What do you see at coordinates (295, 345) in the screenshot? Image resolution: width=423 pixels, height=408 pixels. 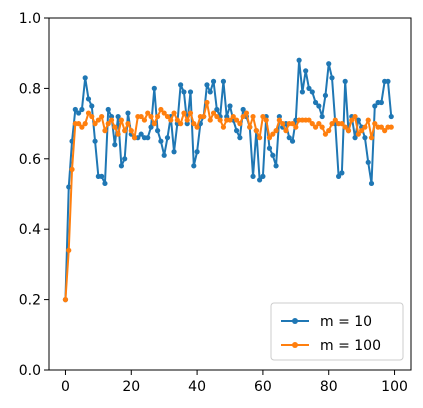 I see `legend-marker-m100` at bounding box center [295, 345].